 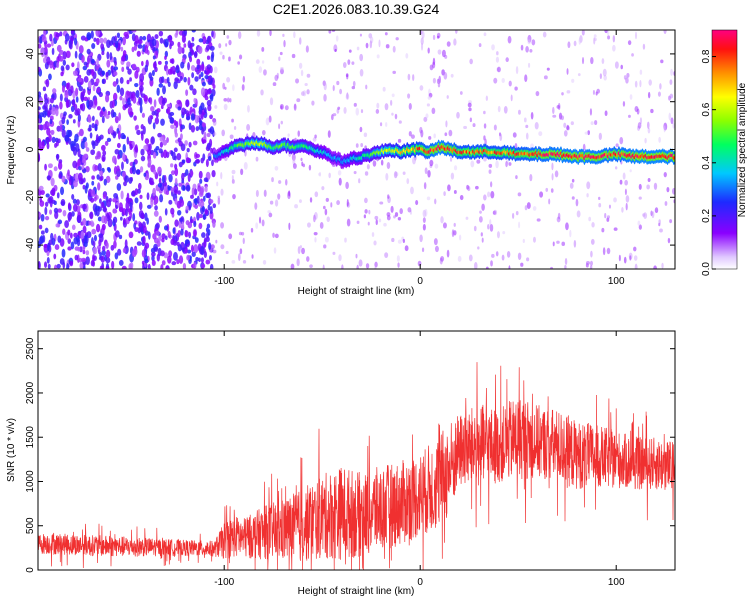 What do you see at coordinates (11, 450) in the screenshot?
I see `snr-ylabel: SNR (10 * v/v)` at bounding box center [11, 450].